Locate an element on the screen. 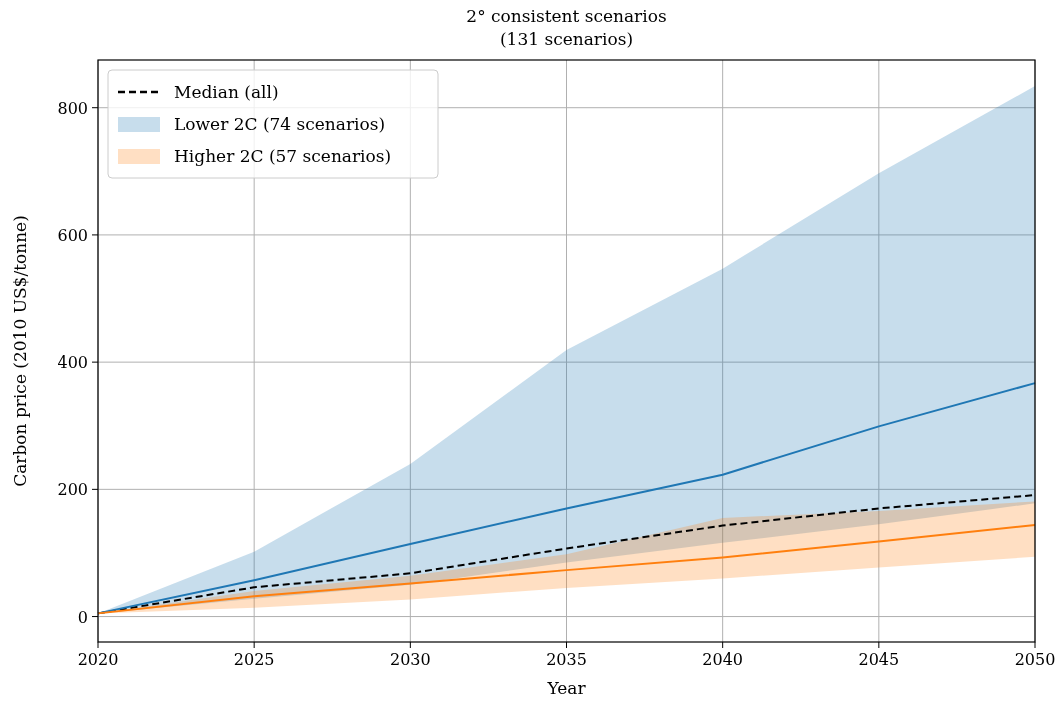 The image size is (1064, 710). y-tick-label: 400 is located at coordinates (72, 363).